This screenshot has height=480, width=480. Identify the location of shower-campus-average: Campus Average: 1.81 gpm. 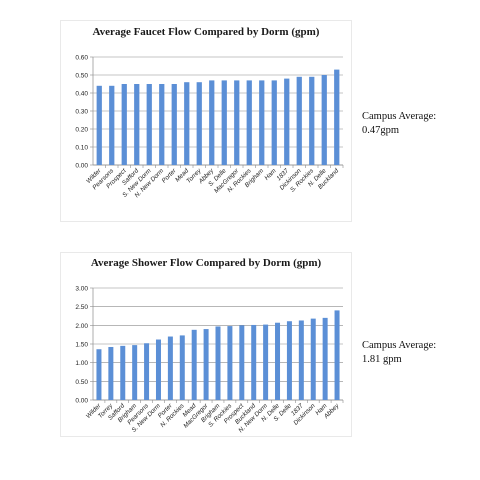
(399, 353).